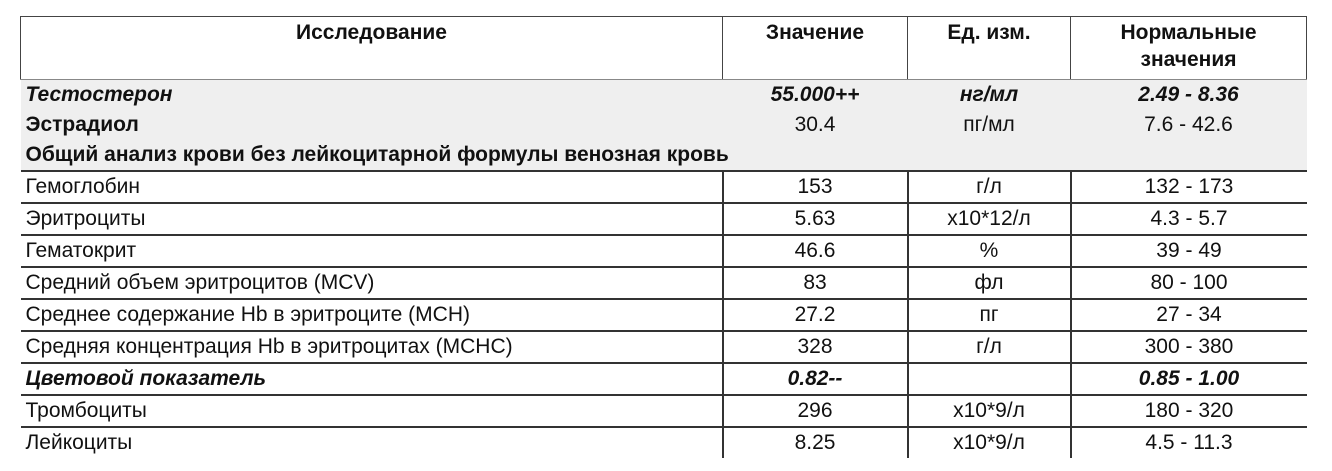 This screenshot has height=471, width=1332. Describe the element at coordinates (815, 94) in the screenshot. I see `test-value: 55.000++` at that location.